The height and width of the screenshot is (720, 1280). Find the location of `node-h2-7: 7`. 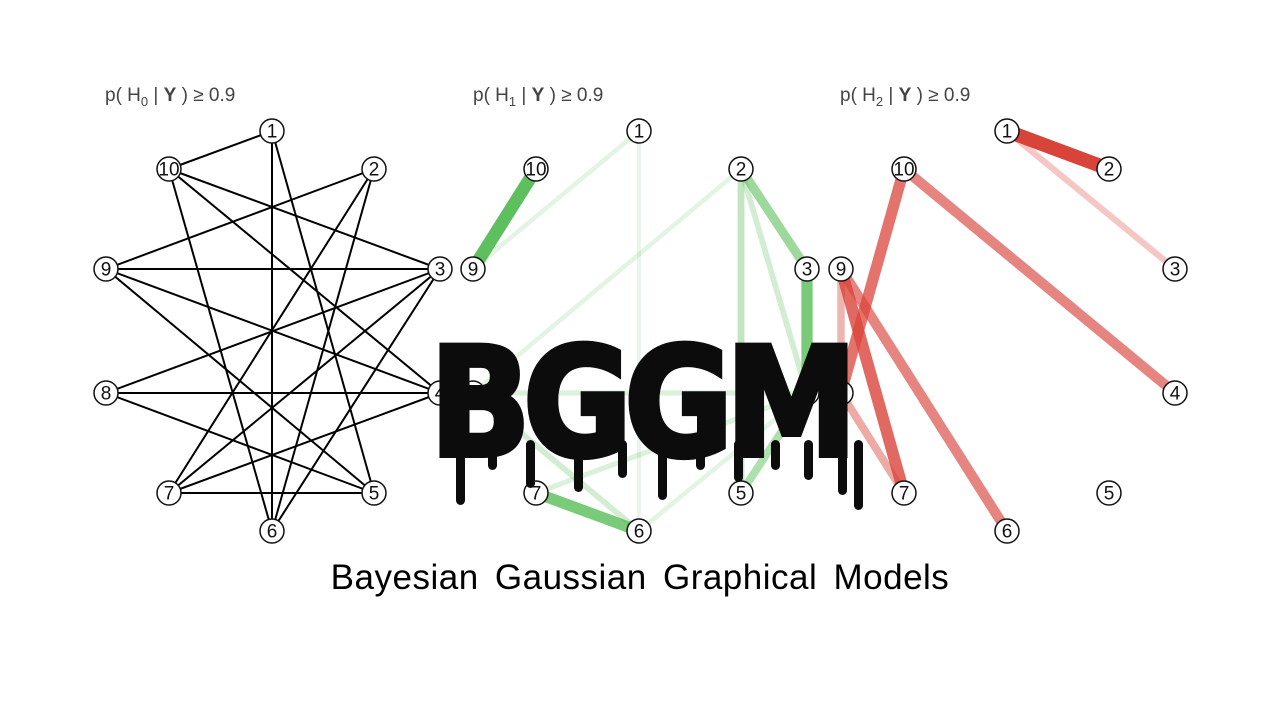

node-h2-7: 7 is located at coordinates (904, 493).